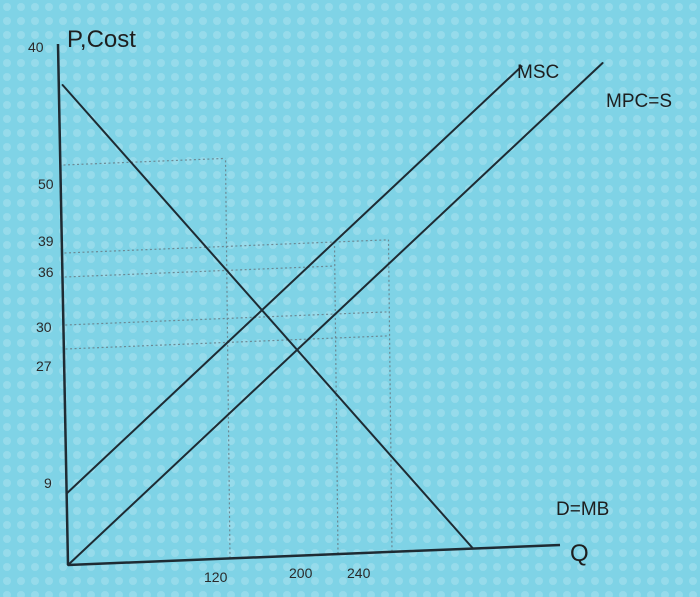  What do you see at coordinates (216, 577) in the screenshot?
I see `x-tick-120: 120` at bounding box center [216, 577].